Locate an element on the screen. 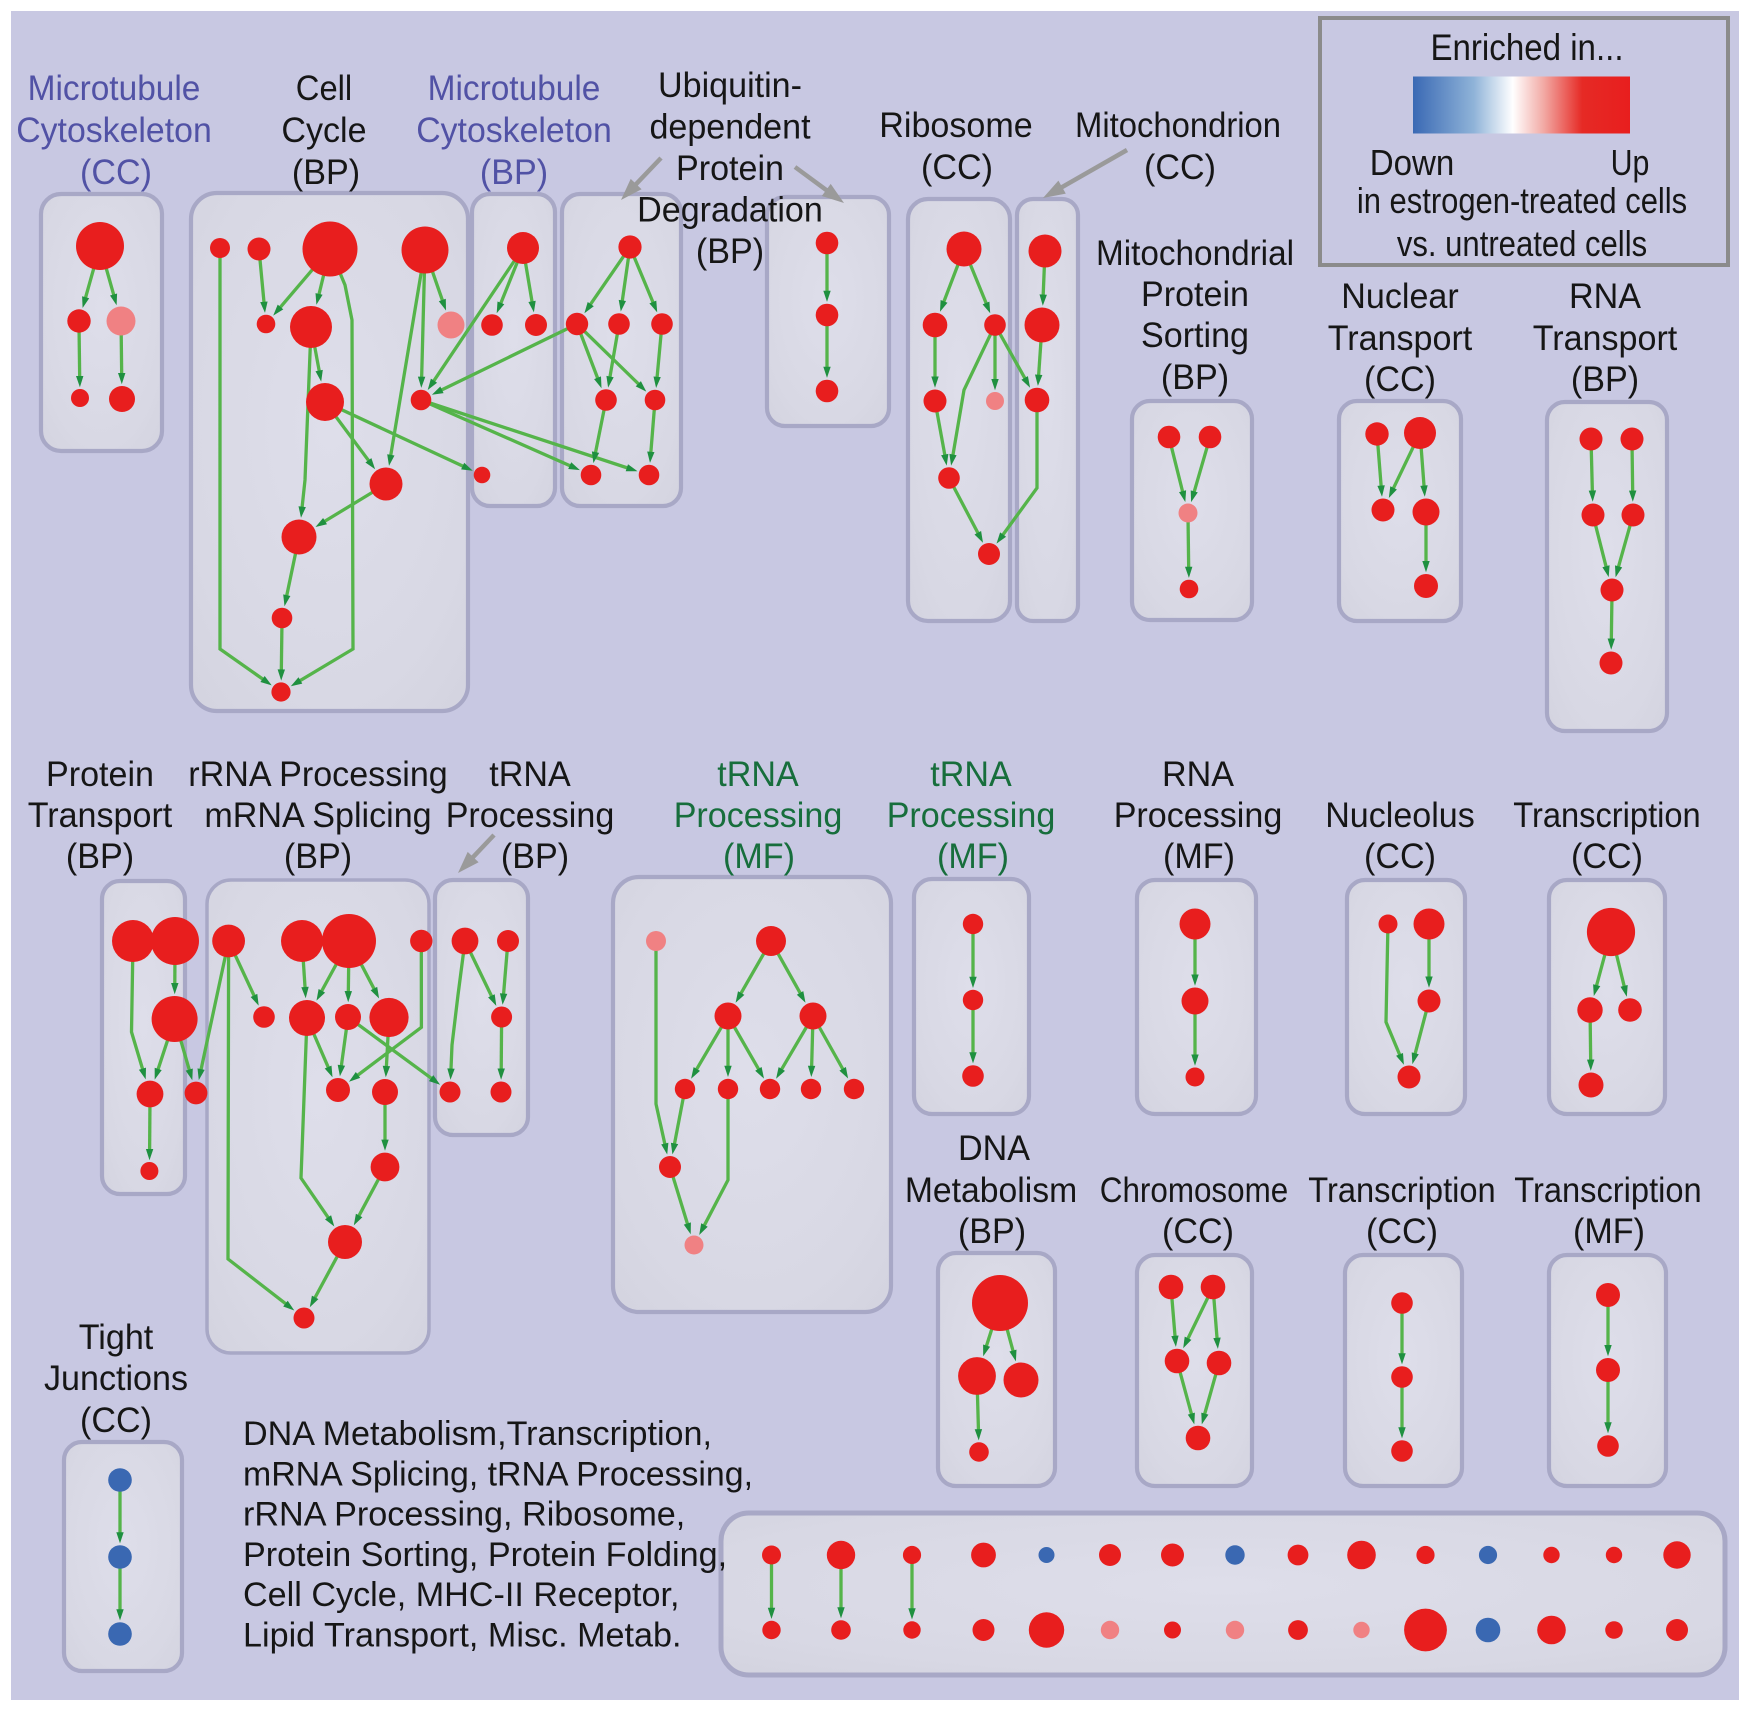 The width and height of the screenshot is (1750, 1715). svg-text: vs. untreated cells is located at coordinates (1522, 243).